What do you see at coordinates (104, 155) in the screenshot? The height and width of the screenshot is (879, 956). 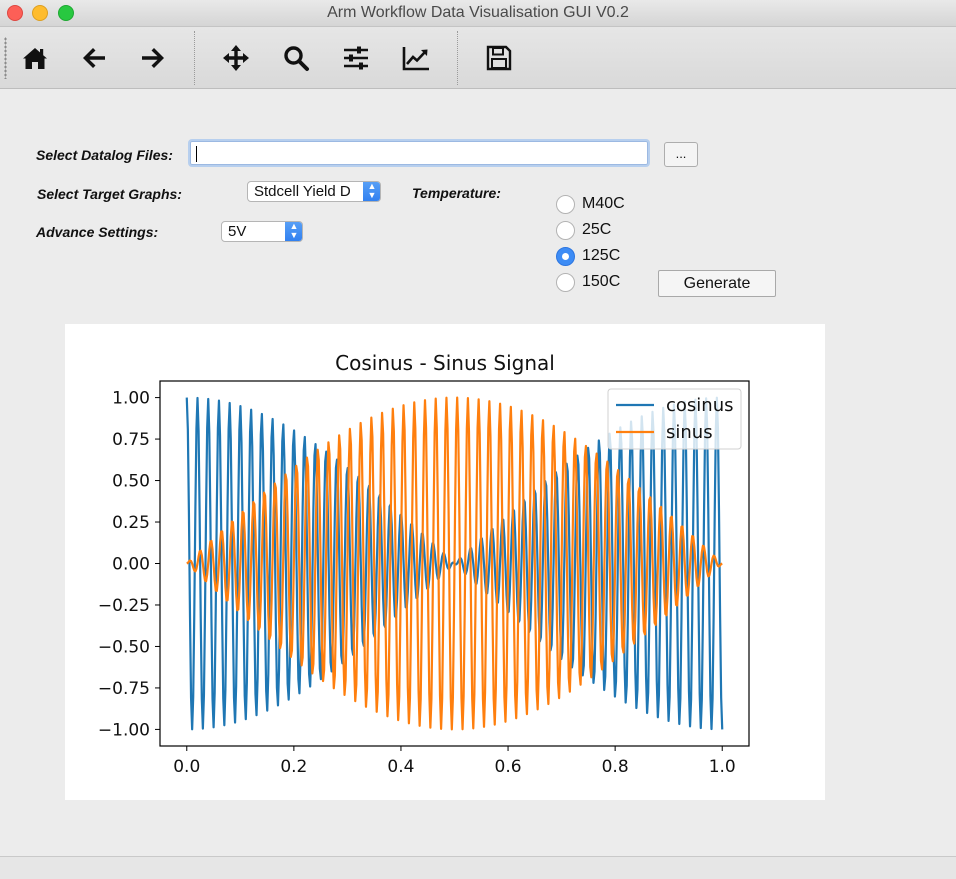 I see `datalog-files-label: Select Datalog Files:` at bounding box center [104, 155].